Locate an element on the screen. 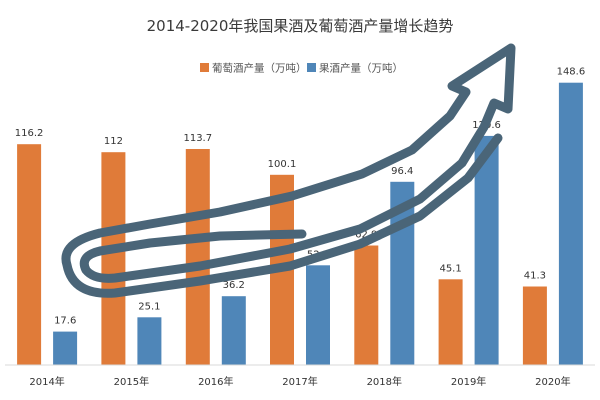 Image resolution: width=600 pixels, height=400 pixels. legend: 葡萄酒产量（万吨） 果酒产量（万吨） is located at coordinates (301, 68).